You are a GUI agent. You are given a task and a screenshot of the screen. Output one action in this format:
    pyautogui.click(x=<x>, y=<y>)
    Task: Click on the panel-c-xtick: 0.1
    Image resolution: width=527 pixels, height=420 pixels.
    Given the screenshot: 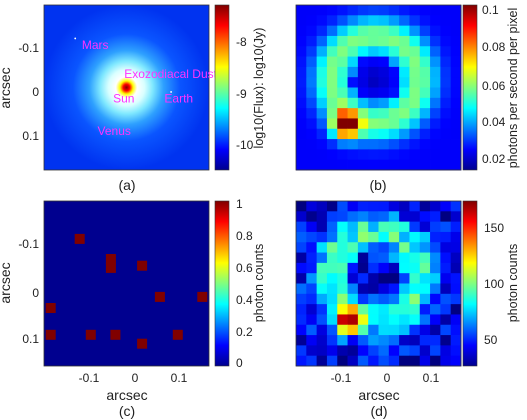 What is the action you would take?
    pyautogui.click(x=179, y=378)
    